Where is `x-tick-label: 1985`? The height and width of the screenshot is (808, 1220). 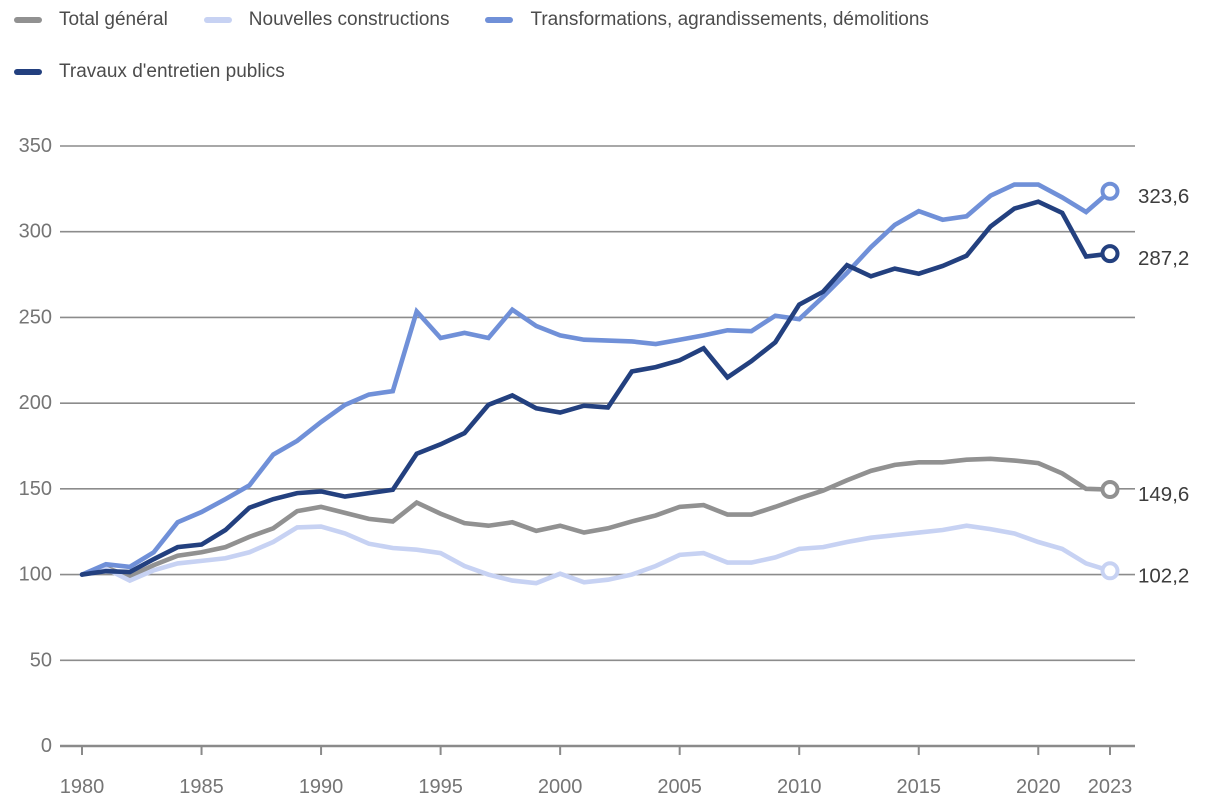
x-tick-label: 1985 is located at coordinates (201, 787).